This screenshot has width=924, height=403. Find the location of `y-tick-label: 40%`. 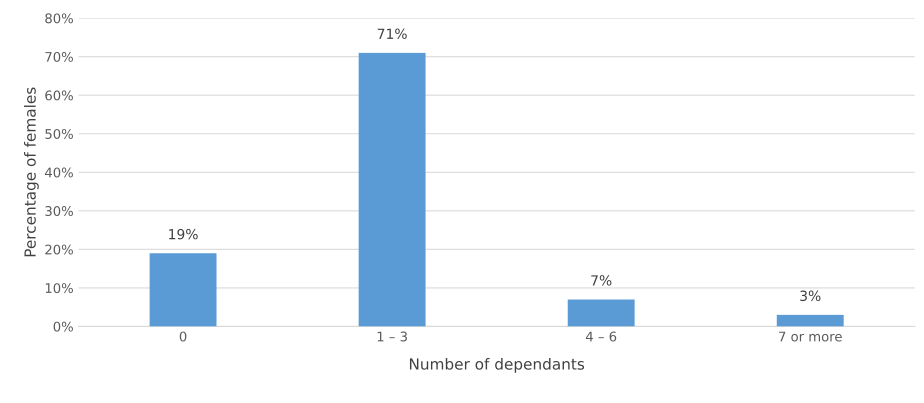

y-tick-label: 40% is located at coordinates (58, 173).